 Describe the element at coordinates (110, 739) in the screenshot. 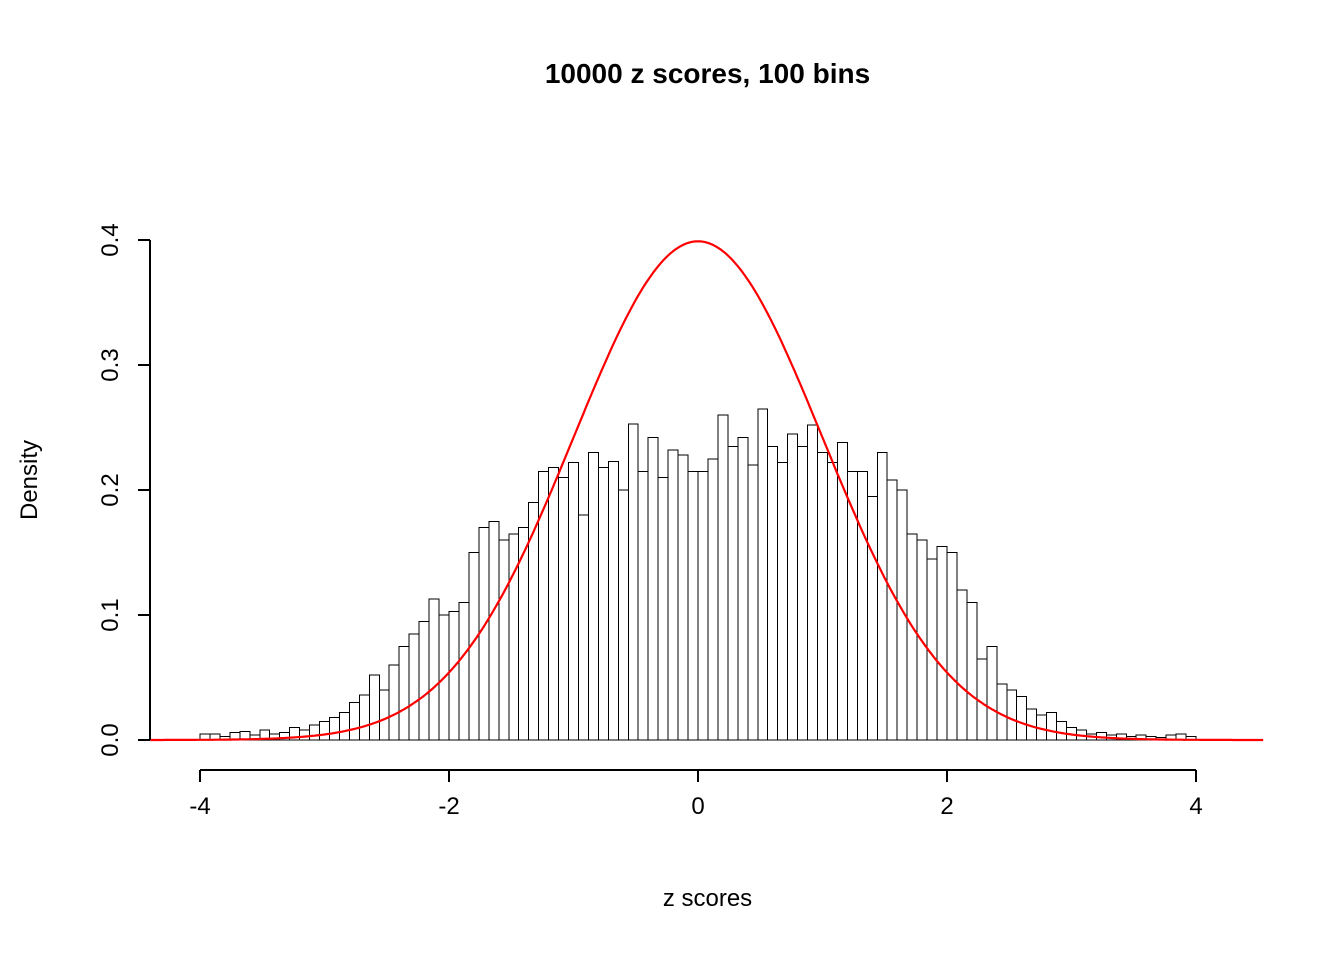

I see `y-tick-label: 0.0` at that location.